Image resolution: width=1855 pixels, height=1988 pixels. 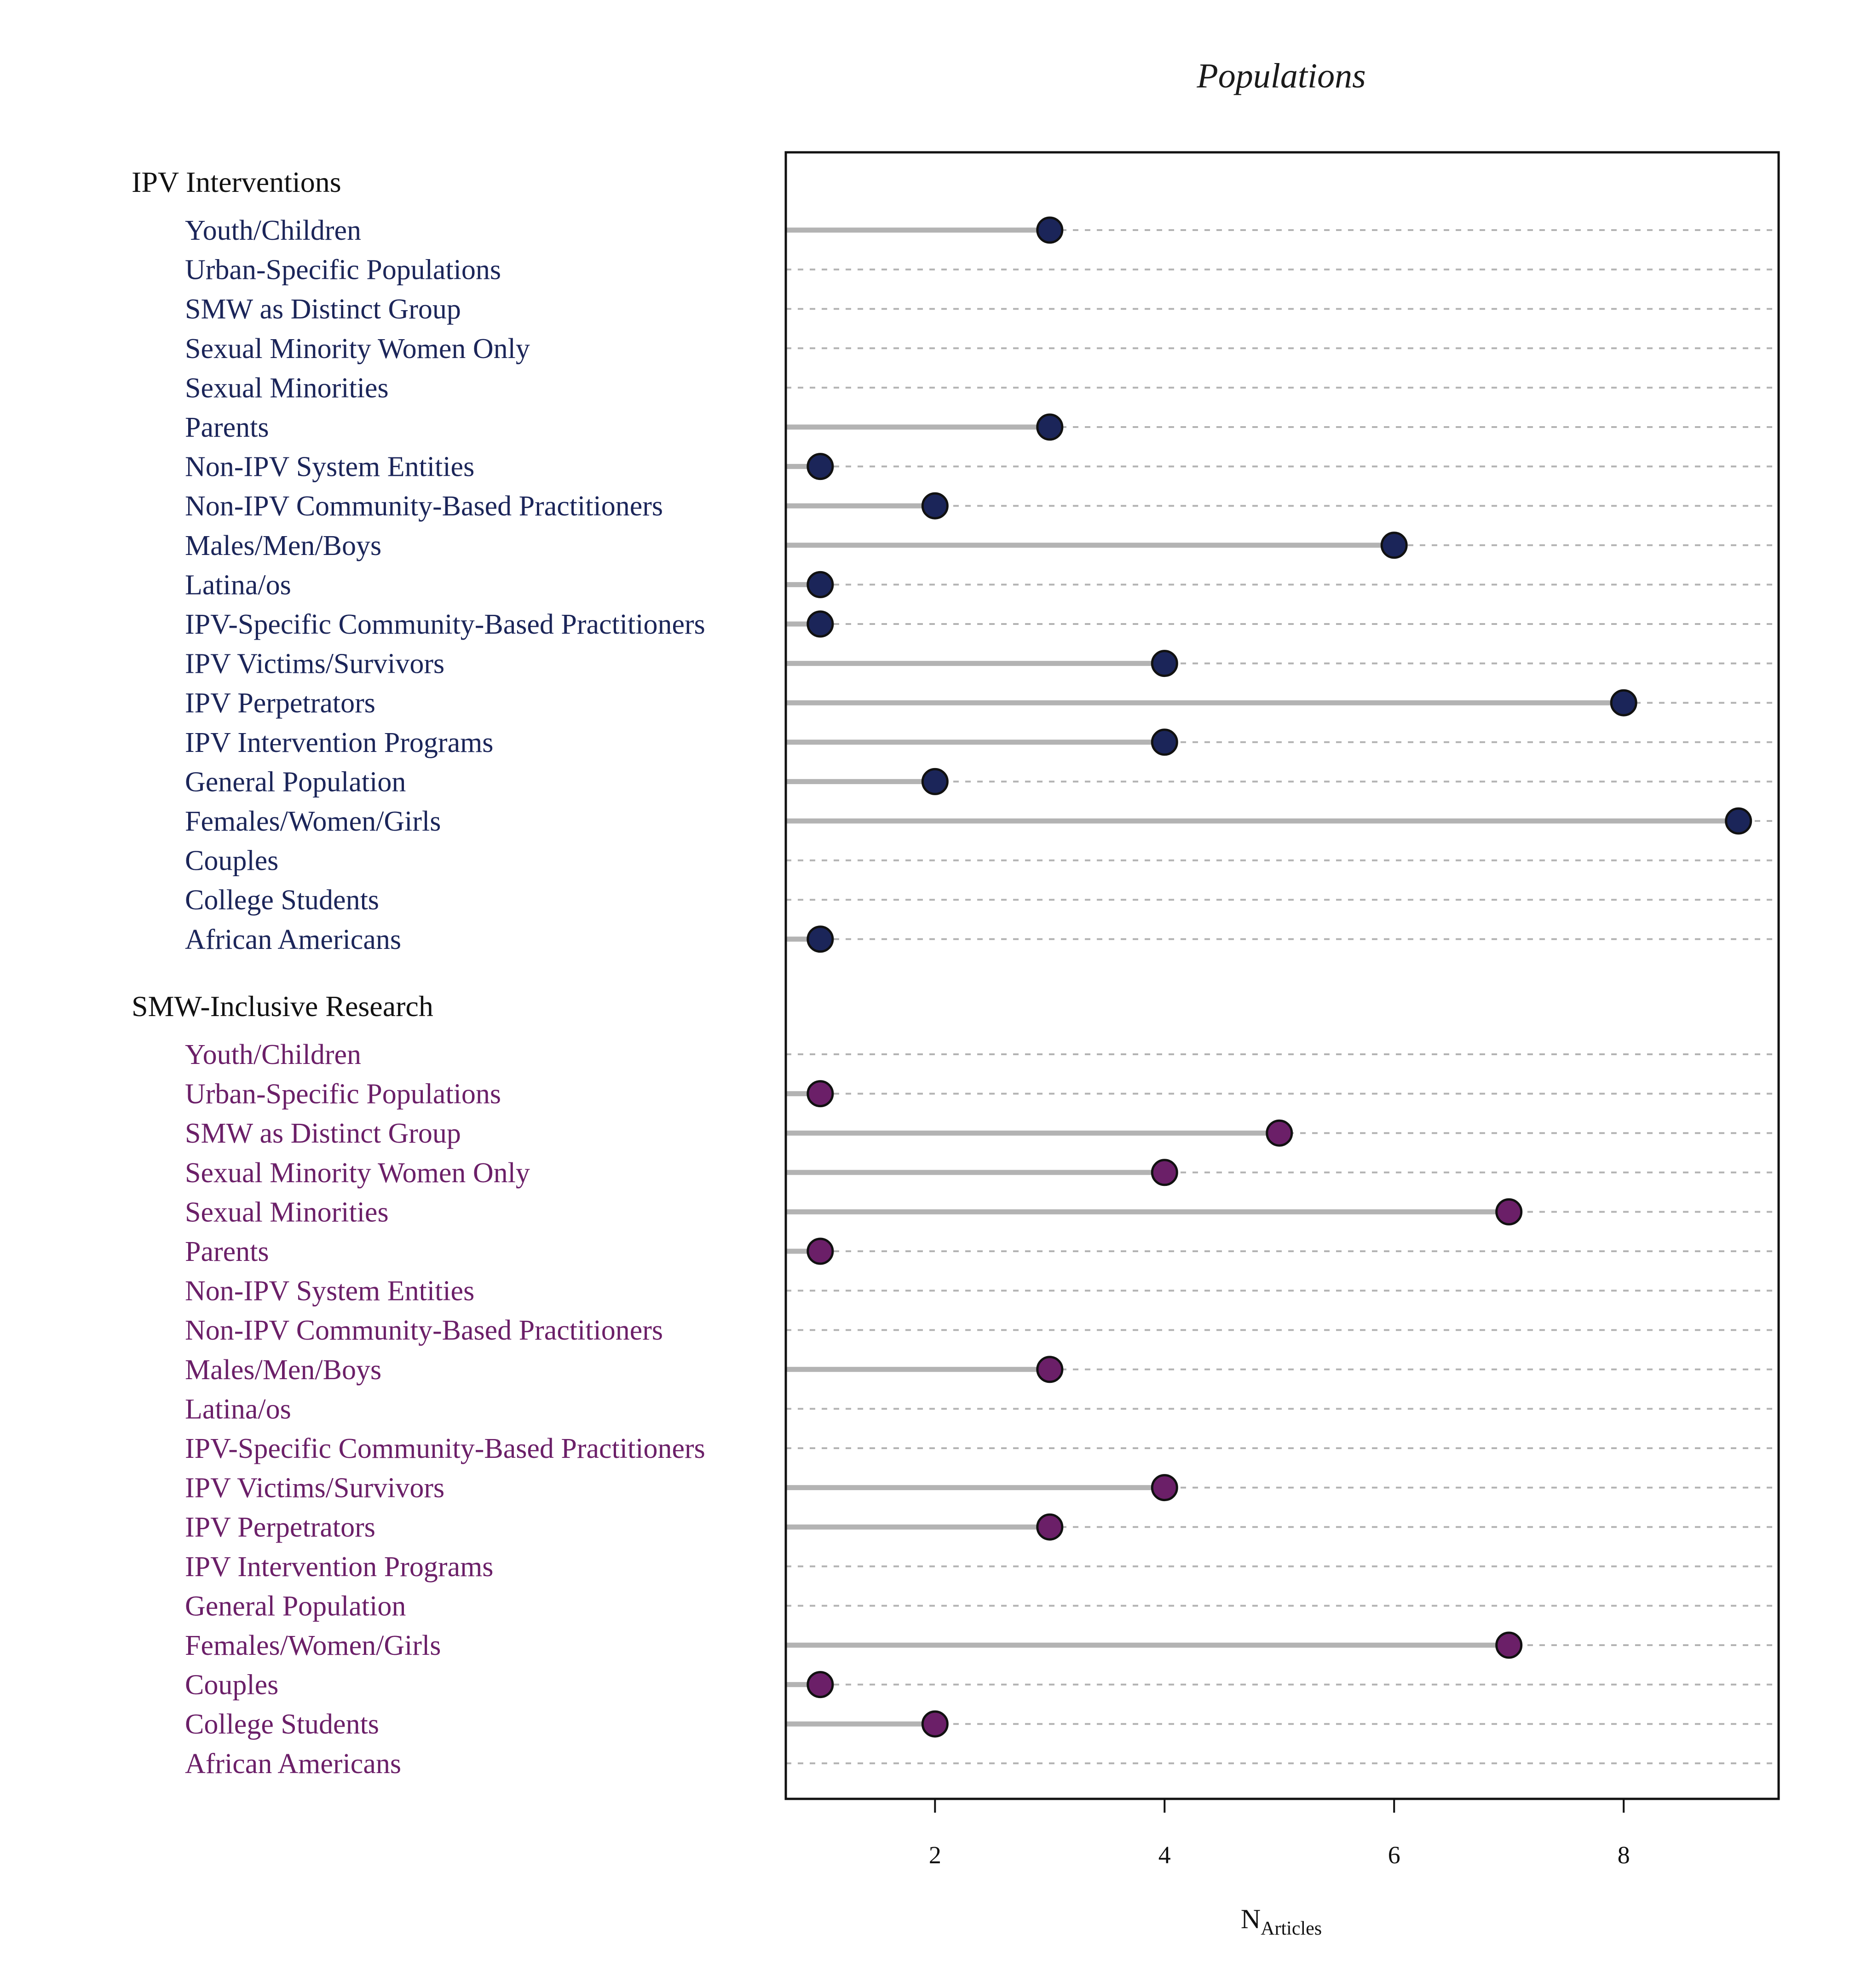 I want to click on dot-smw-inclusive-research-males-men-boys, so click(x=1050, y=1369).